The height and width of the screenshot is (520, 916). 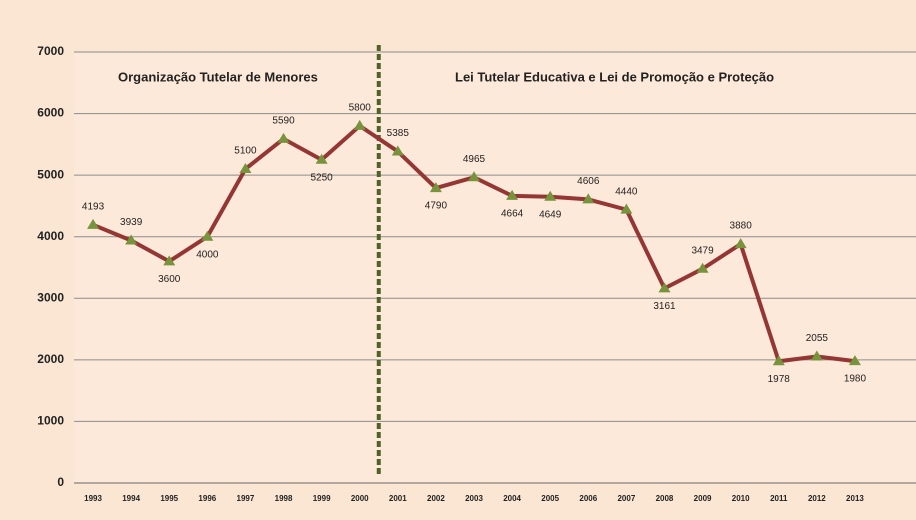 I want to click on x-tick-label: 2013, so click(x=855, y=498).